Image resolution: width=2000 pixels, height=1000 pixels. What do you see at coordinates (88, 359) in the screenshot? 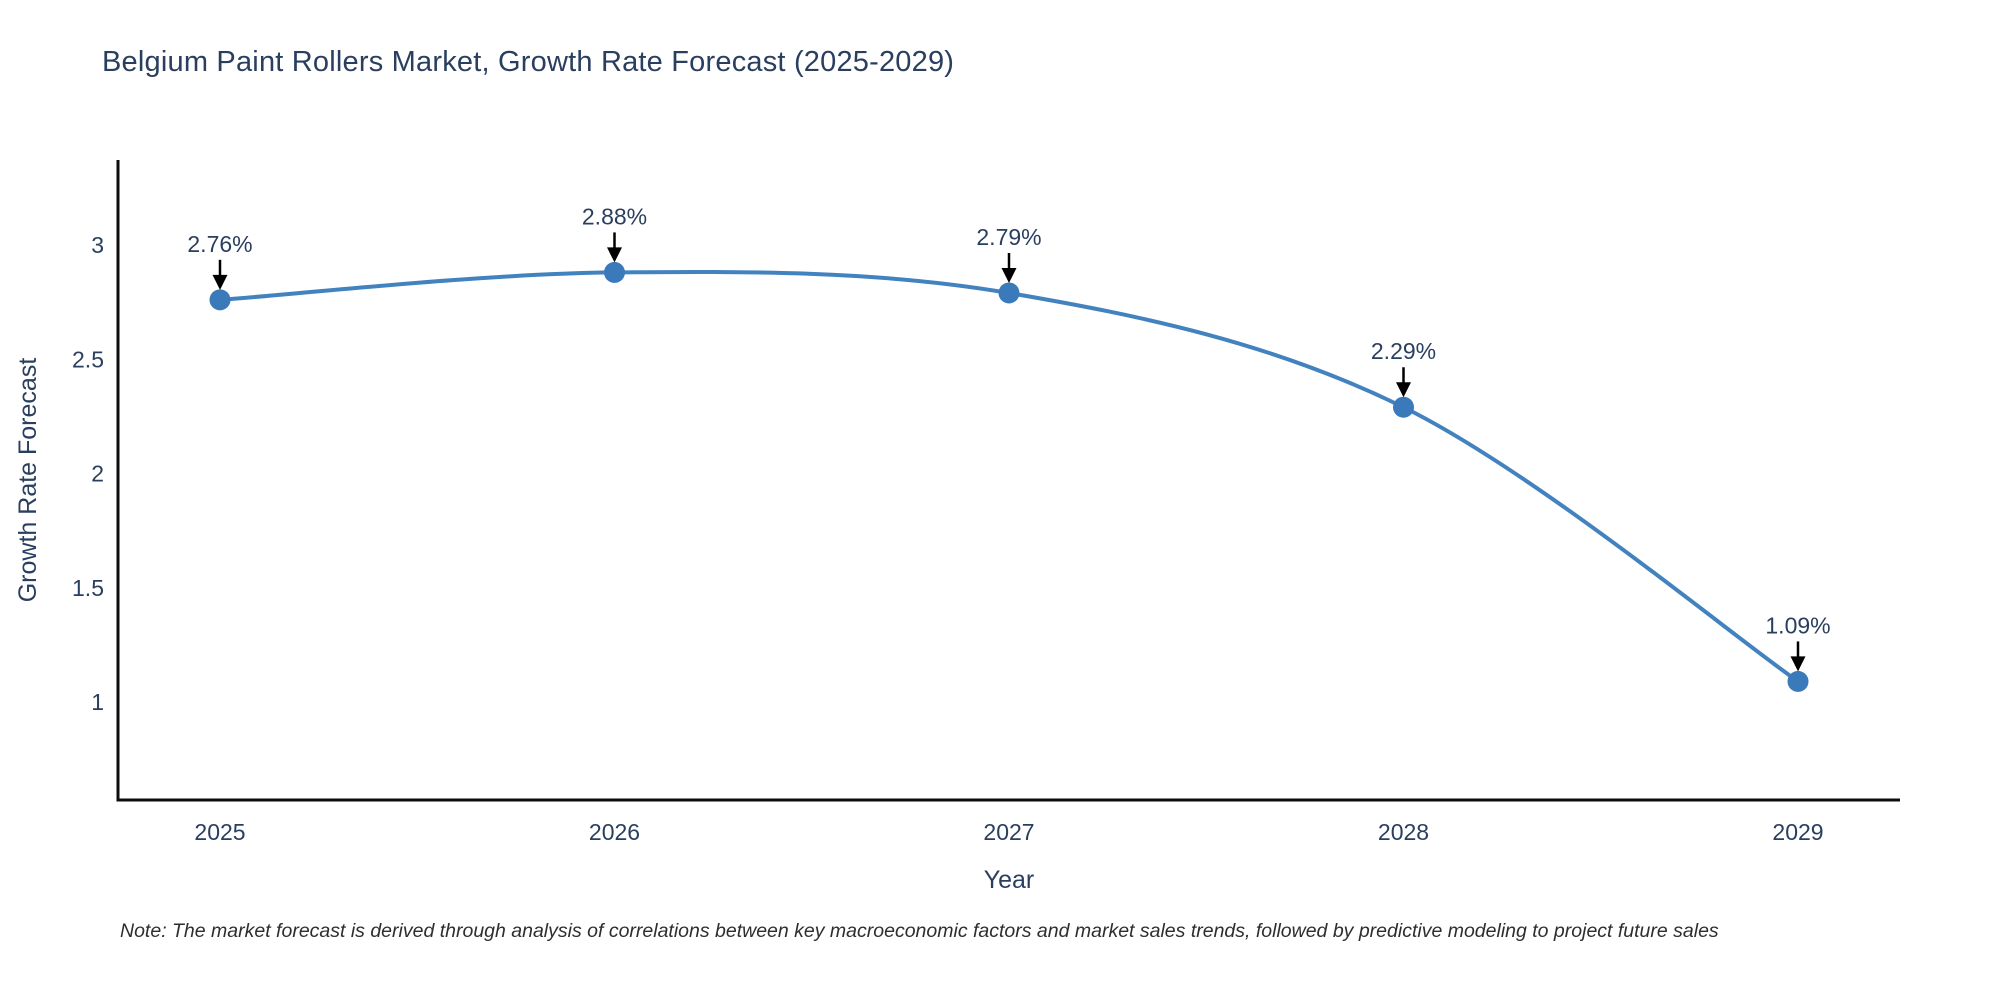
I see `y-tick-label: 2.5` at bounding box center [88, 359].